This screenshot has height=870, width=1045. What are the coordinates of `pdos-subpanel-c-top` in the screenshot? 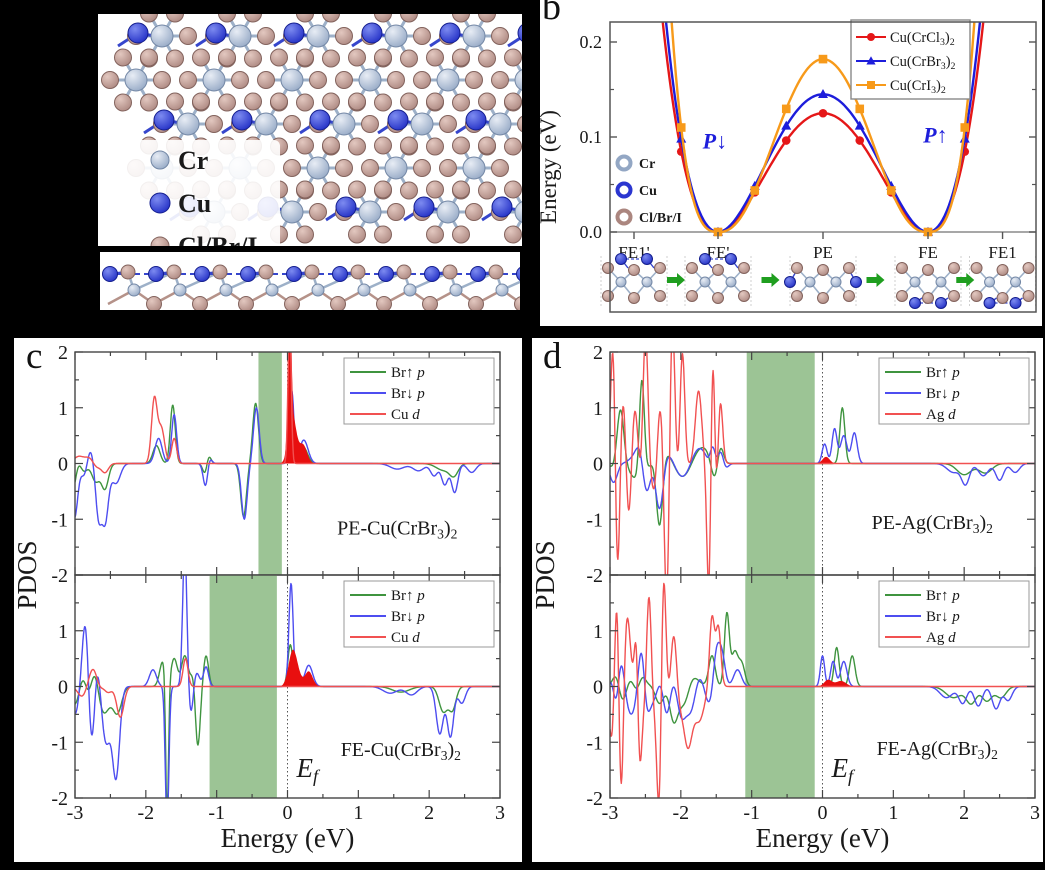 It's located at (287, 463).